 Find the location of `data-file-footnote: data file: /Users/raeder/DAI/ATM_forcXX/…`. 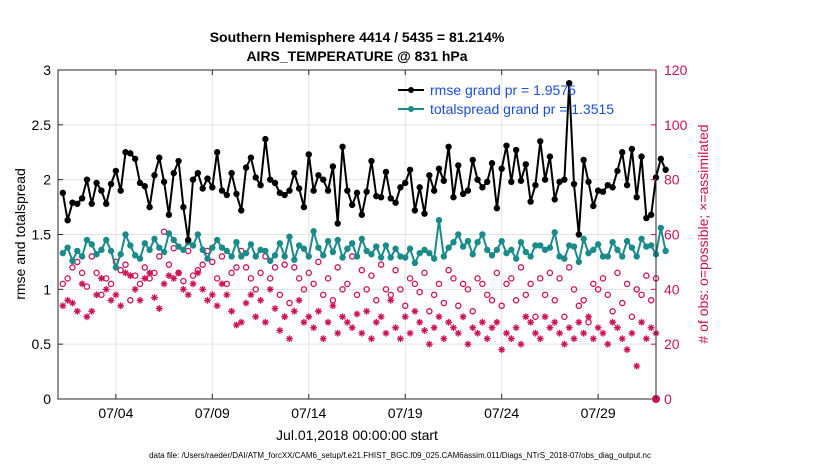

data-file-footnote: data file: /Users/raeder/DAI/ATM_forcXX/… is located at coordinates (400, 455).